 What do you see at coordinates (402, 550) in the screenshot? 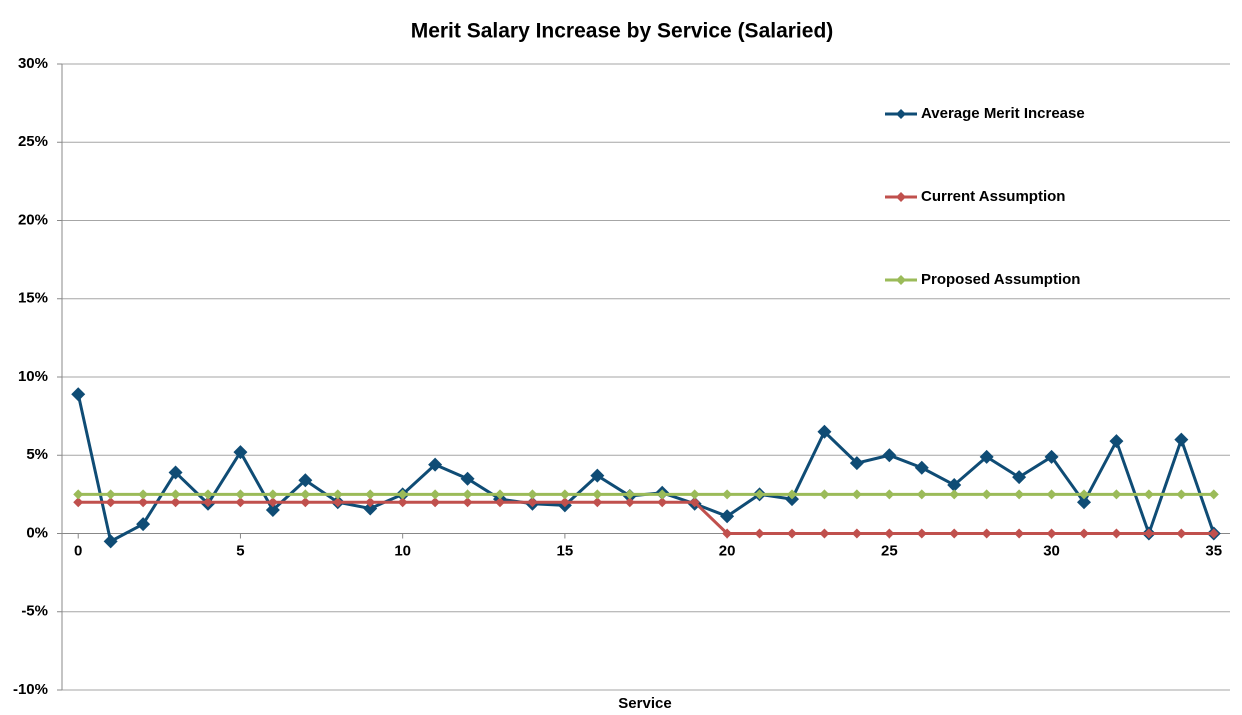
I see `x-tick-label: 10` at bounding box center [402, 550].